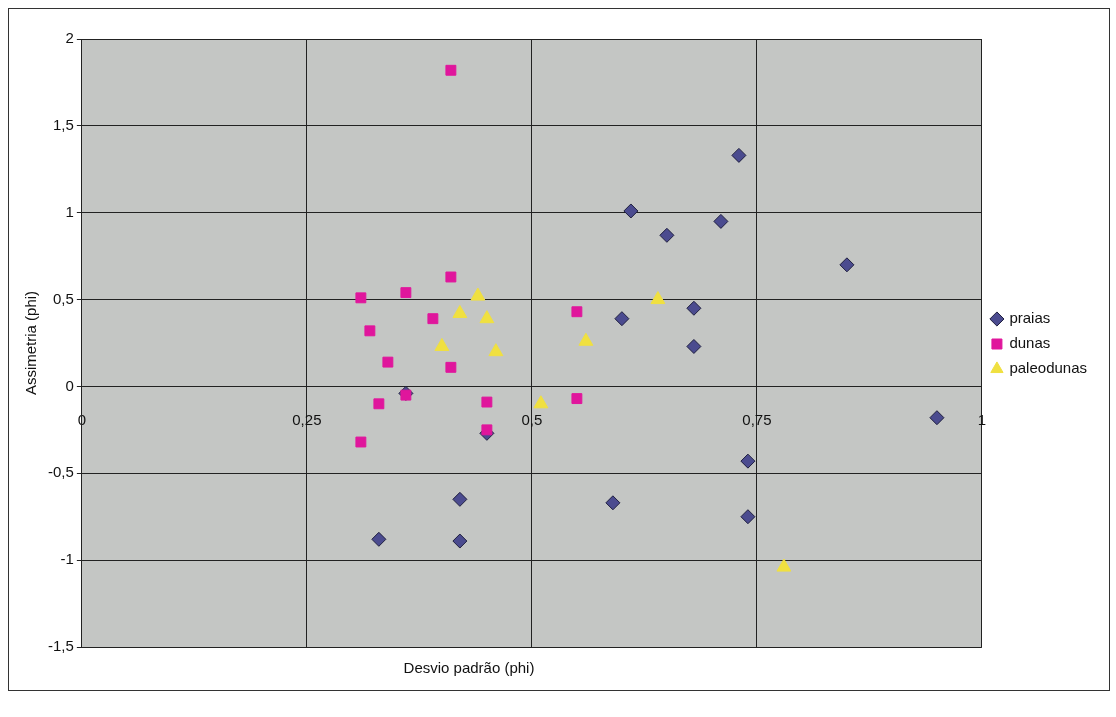 Image resolution: width=1116 pixels, height=717 pixels. Describe the element at coordinates (60, 646) in the screenshot. I see `y-tick-label: -1,5` at that location.